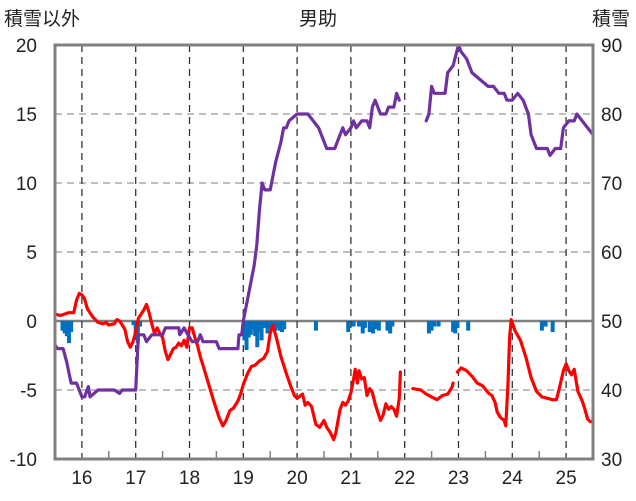  I want to click on y-right-tick-label: 60, so click(611, 253).